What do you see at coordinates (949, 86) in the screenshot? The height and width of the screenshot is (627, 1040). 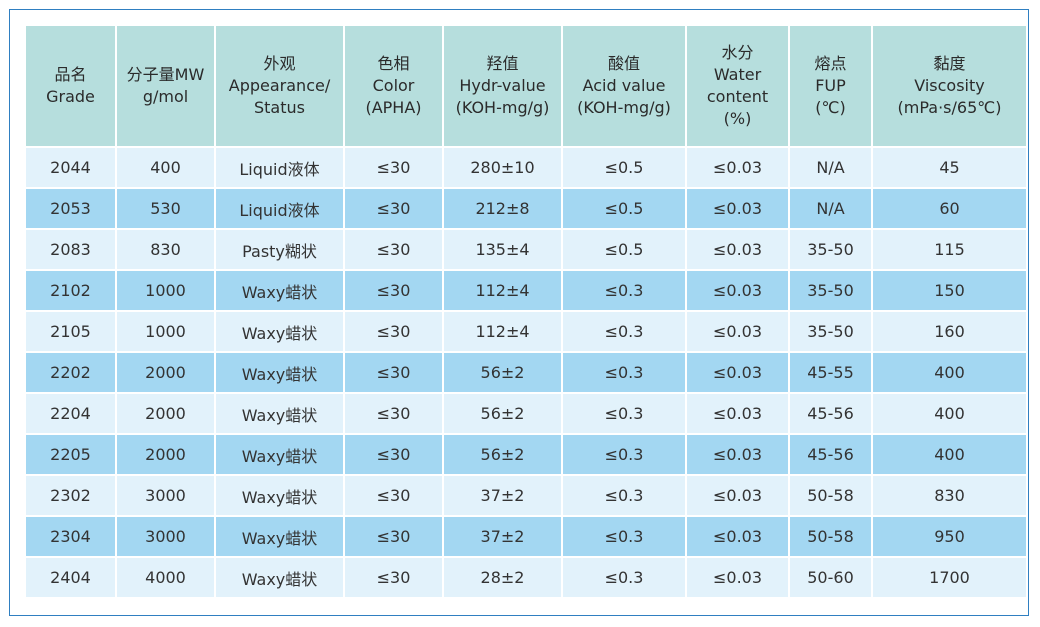 I see `header-viscosity: 黏度 Viscosity (mPa·s/65℃)` at bounding box center [949, 86].